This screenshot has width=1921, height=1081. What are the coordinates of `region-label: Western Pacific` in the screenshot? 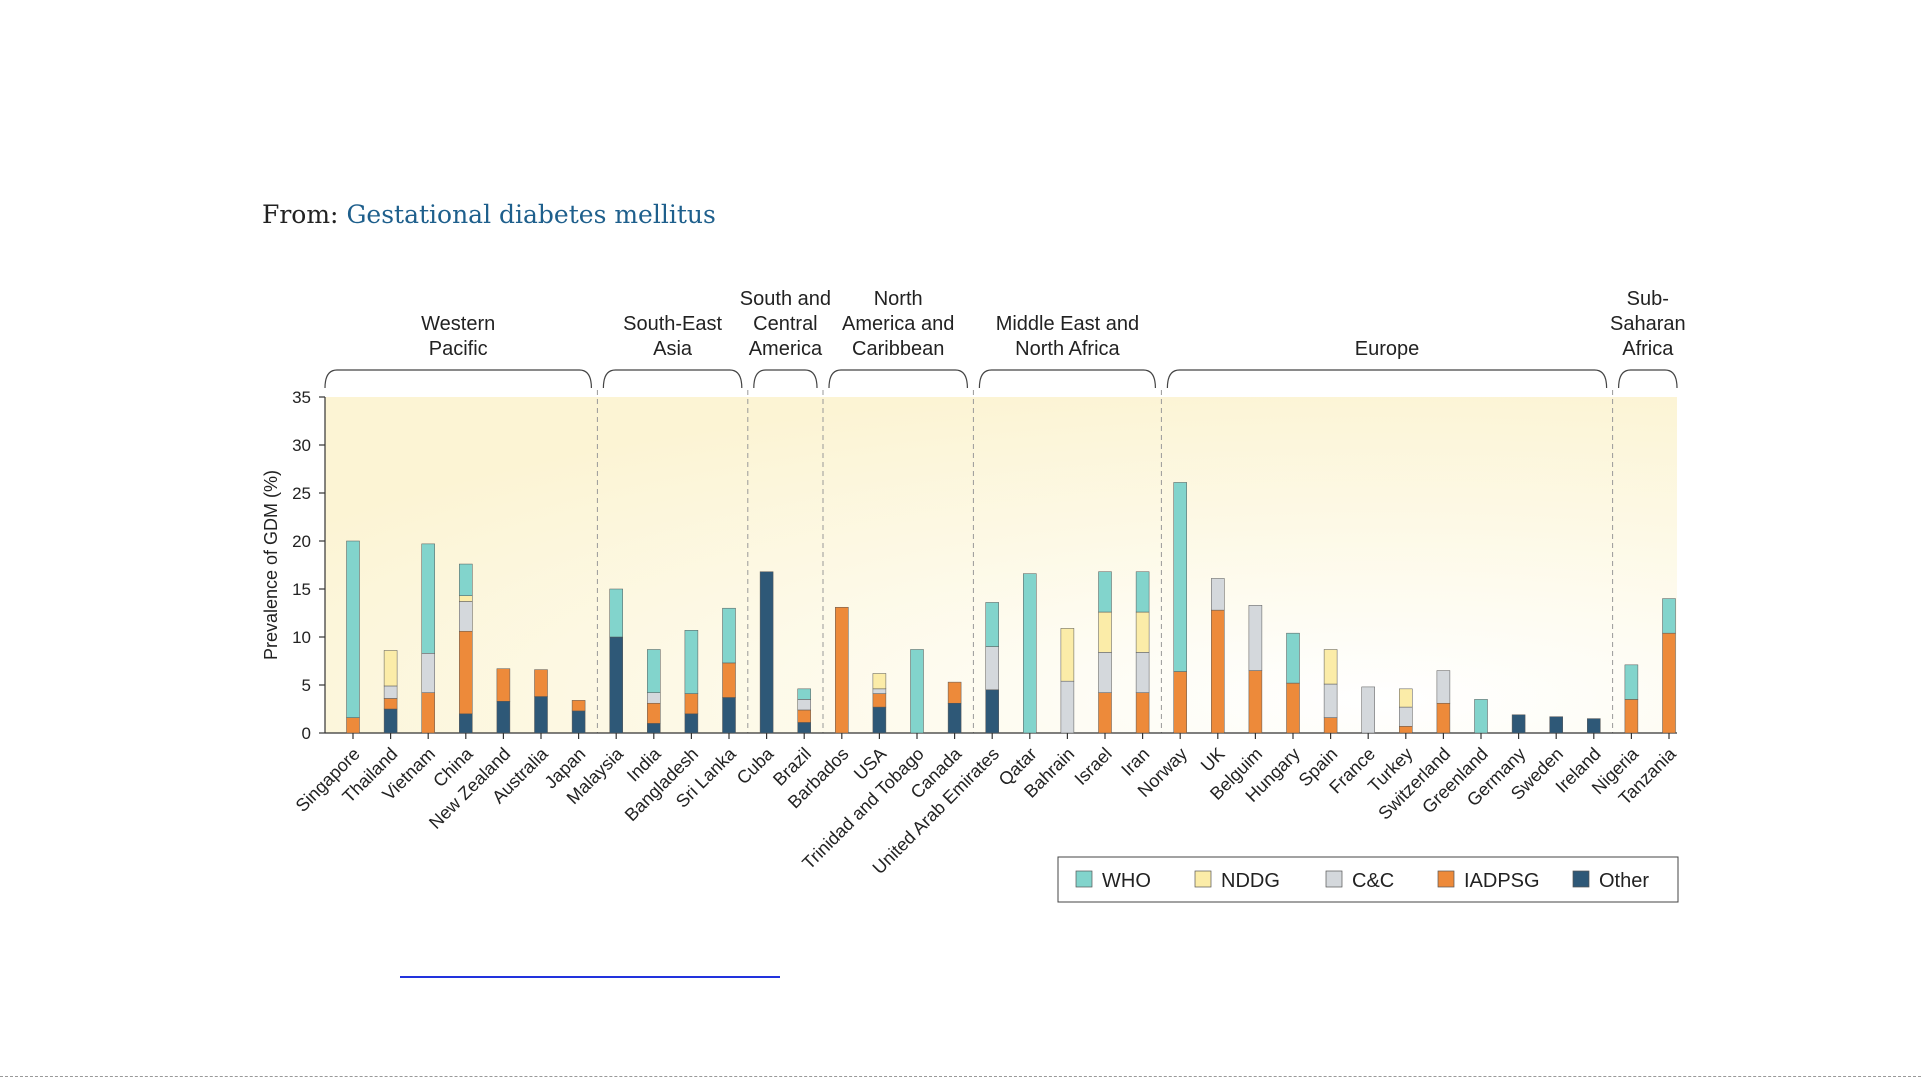 It's located at (458, 336).